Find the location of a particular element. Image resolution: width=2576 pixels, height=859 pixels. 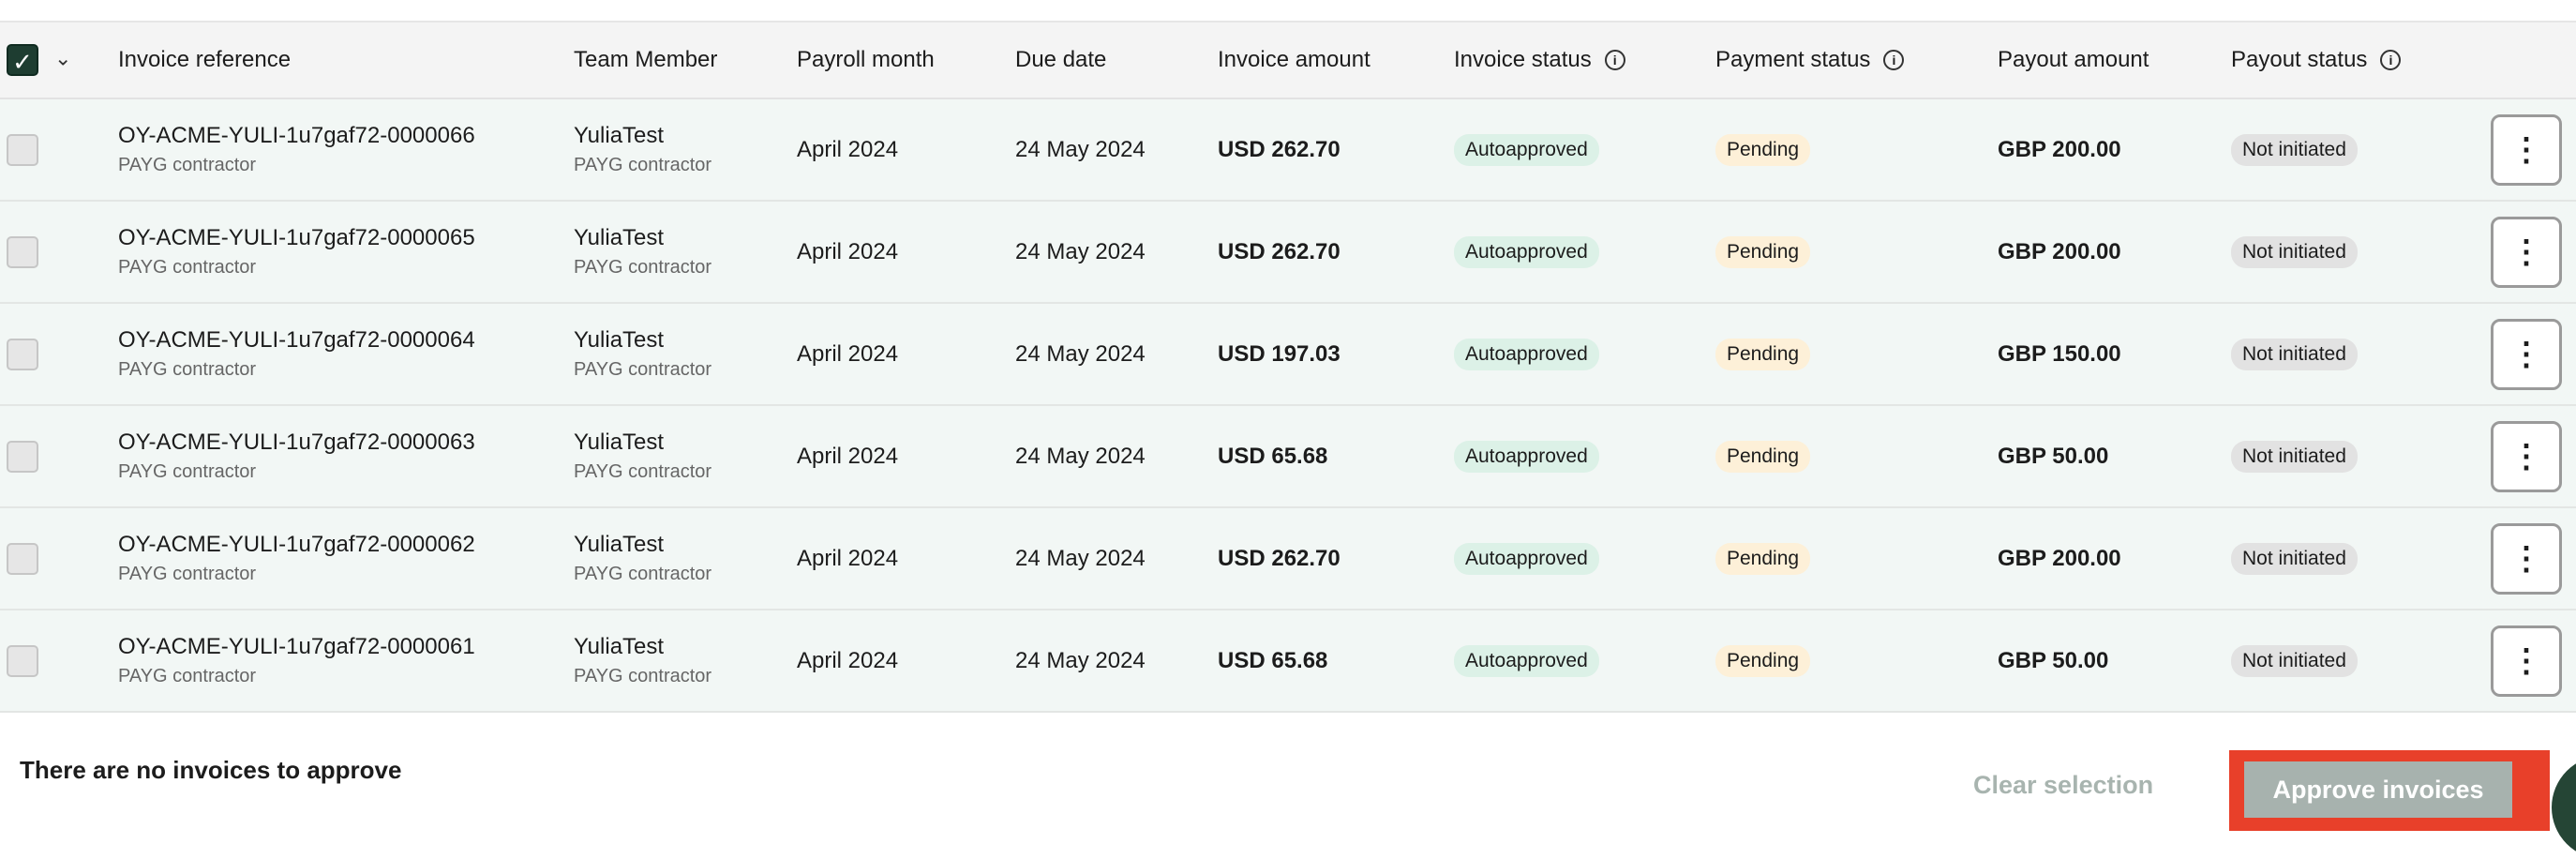

no-invoices-message: There are no invoices to approve is located at coordinates (211, 770).